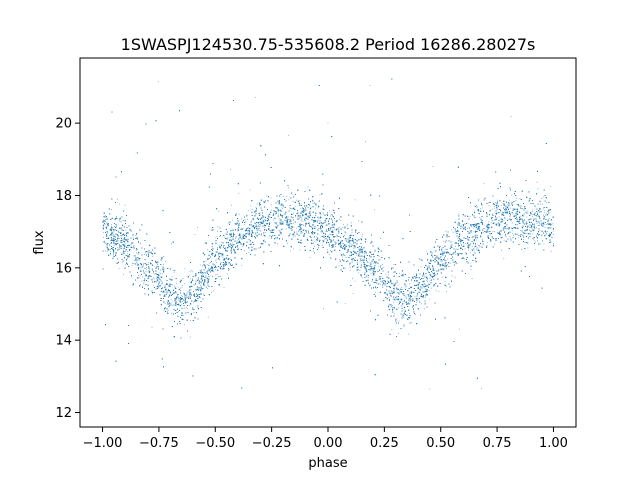  I want to click on x-tick-label: 0.25, so click(384, 443).